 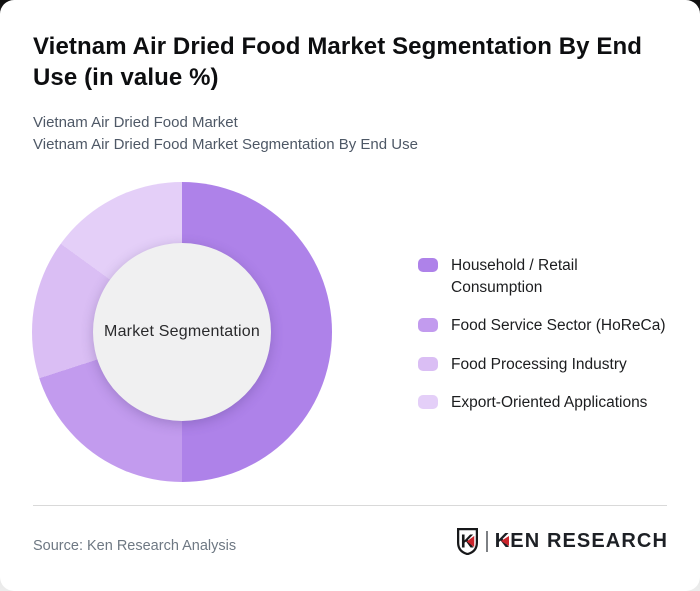 I want to click on legend-item-export-oriented: Export-Oriented Applications, so click(x=543, y=403).